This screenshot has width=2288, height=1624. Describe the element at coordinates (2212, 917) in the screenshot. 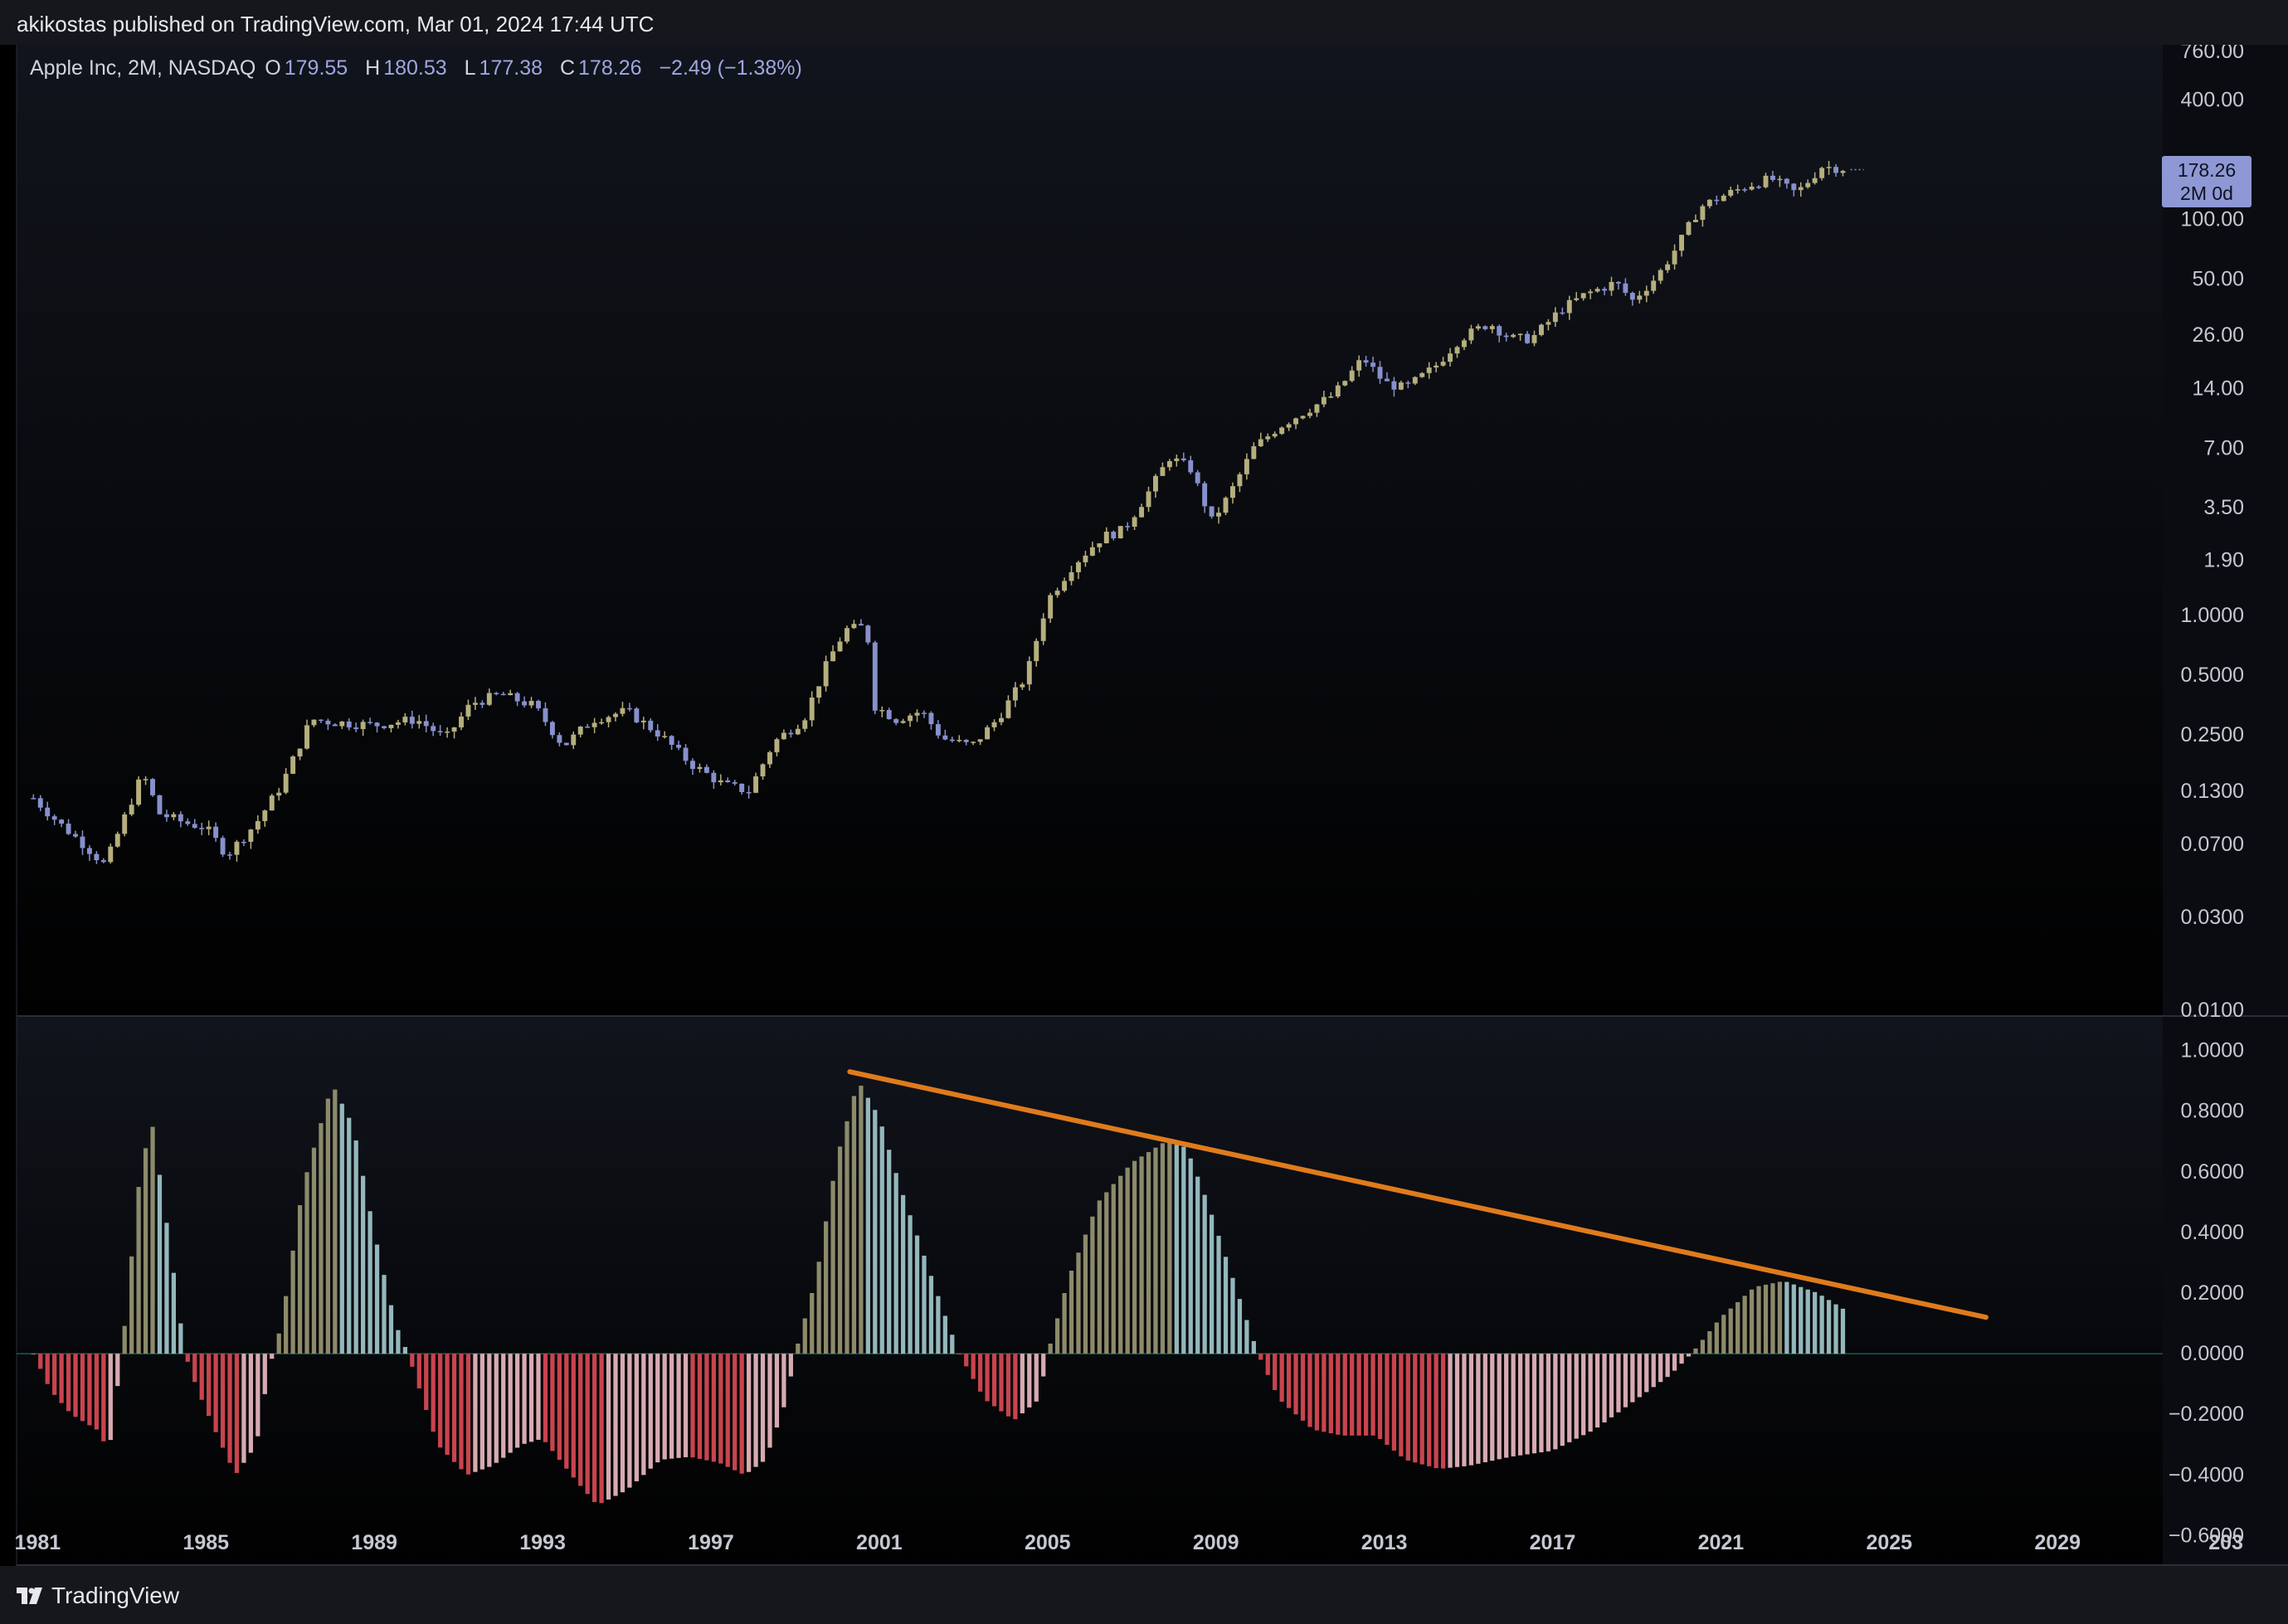

I see `price-axis-tick: 0.0300` at that location.